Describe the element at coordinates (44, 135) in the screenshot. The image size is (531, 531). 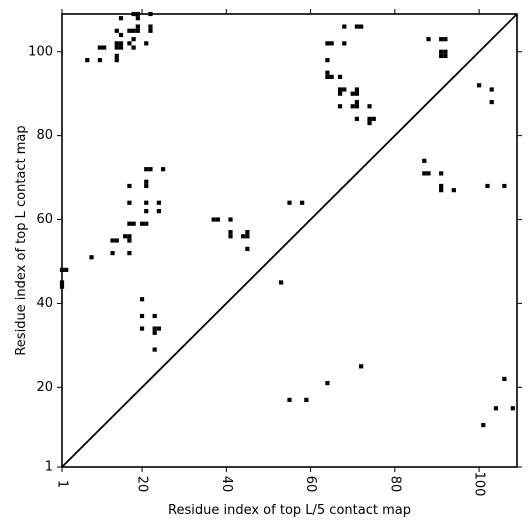
I see `y-tick-label: 80` at that location.